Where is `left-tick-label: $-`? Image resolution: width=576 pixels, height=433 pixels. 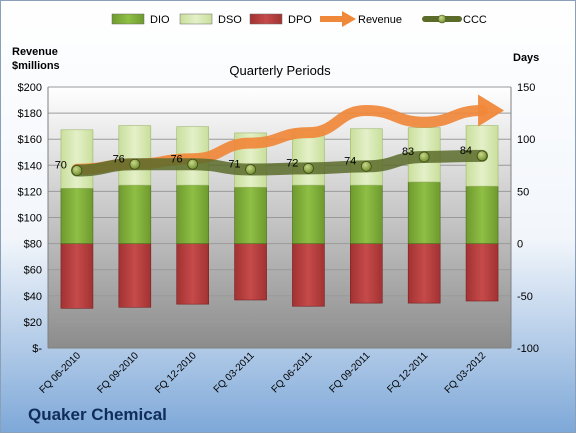 left-tick-label: $- is located at coordinates (37, 349).